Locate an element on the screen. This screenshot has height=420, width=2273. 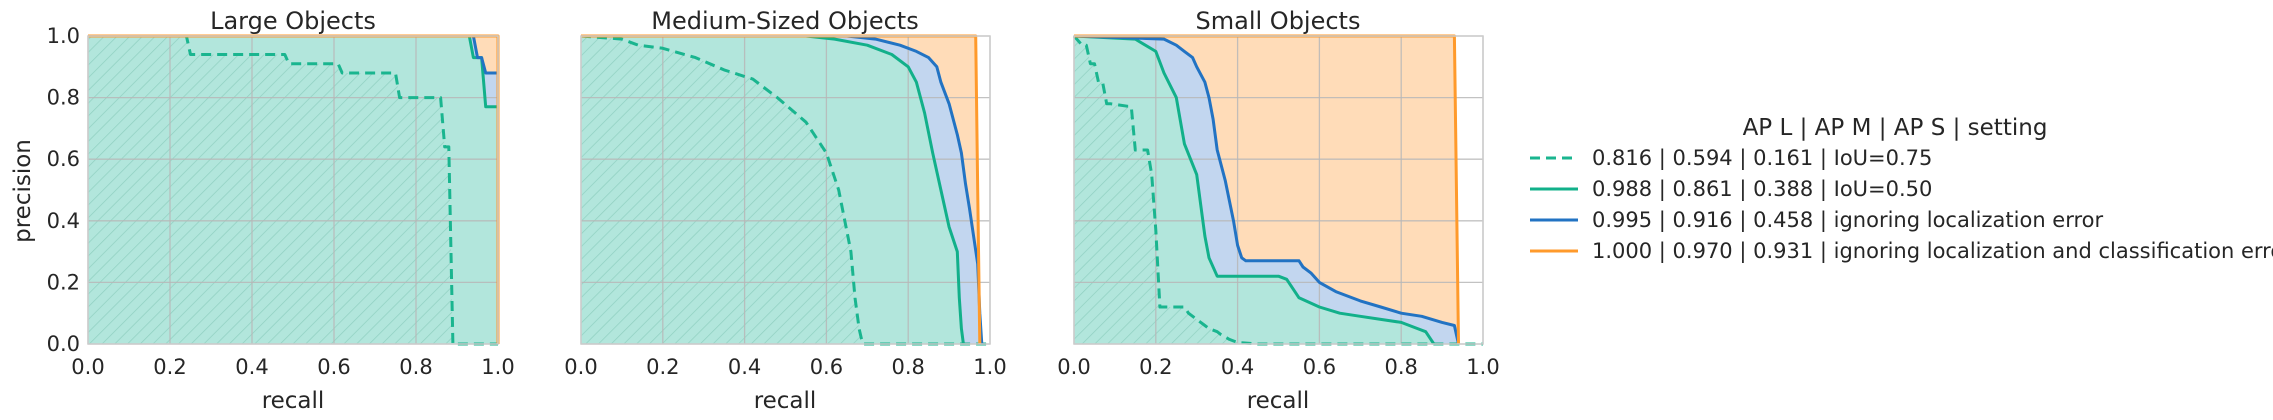
y-tick-label: 0.6 is located at coordinates (63, 159).